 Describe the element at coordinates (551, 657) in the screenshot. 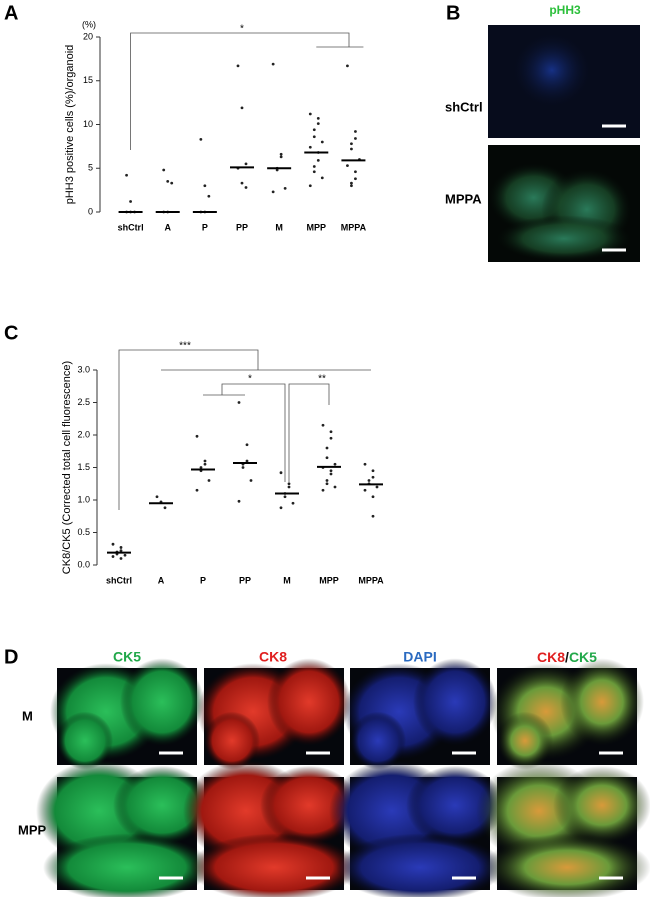

I see `merge-part: CK8` at that location.